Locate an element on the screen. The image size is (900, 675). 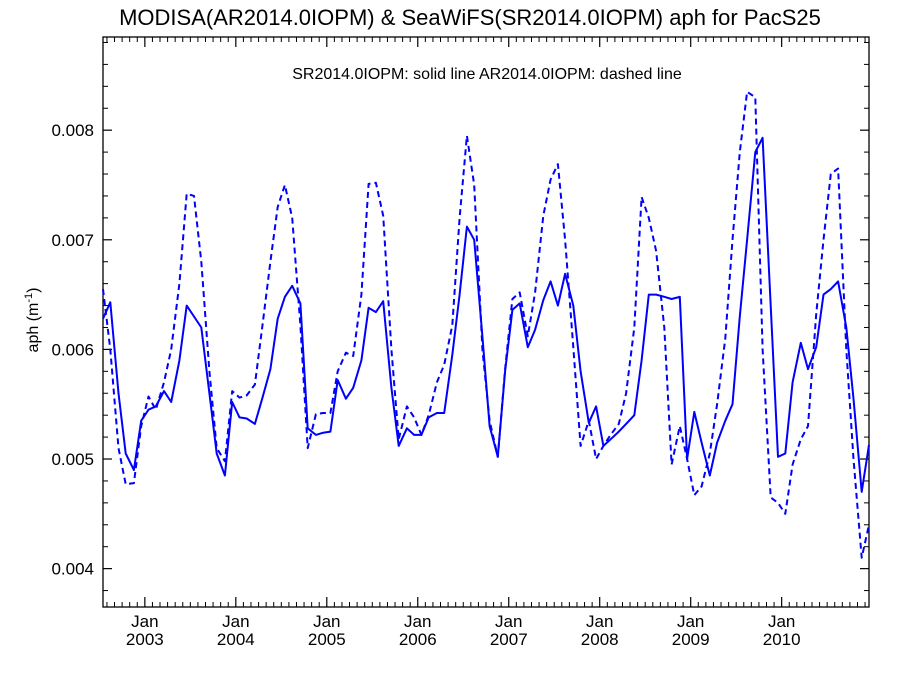
y-axis-label-main: aph (m is located at coordinates (33, 328).